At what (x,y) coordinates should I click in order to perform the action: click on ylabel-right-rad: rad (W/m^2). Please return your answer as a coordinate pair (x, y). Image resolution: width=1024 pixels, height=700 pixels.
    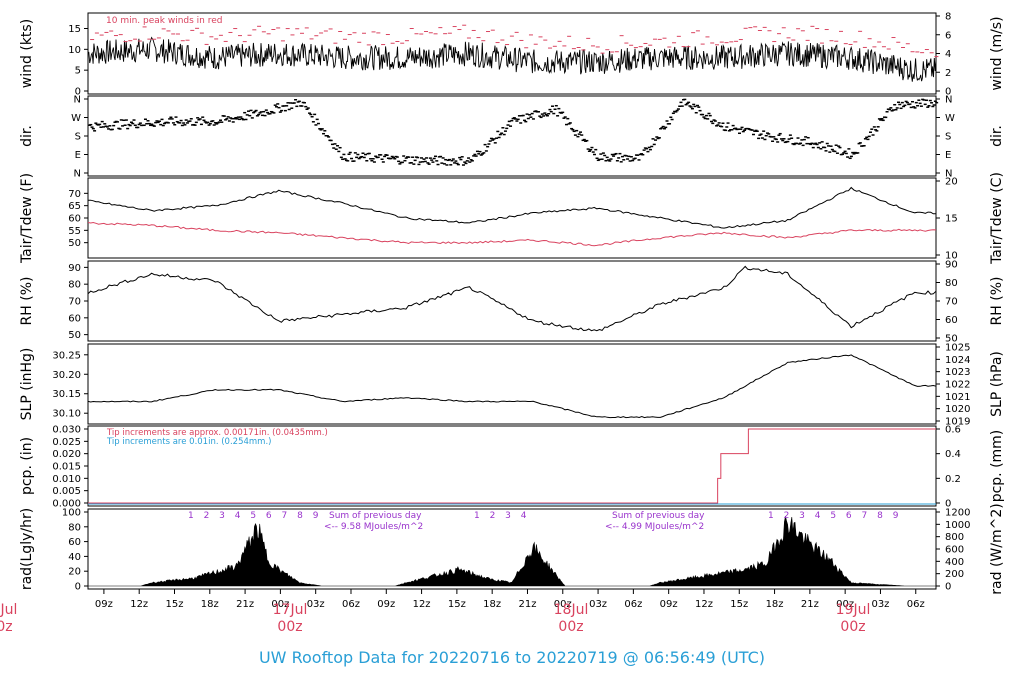
    Looking at the image, I should click on (997, 548).